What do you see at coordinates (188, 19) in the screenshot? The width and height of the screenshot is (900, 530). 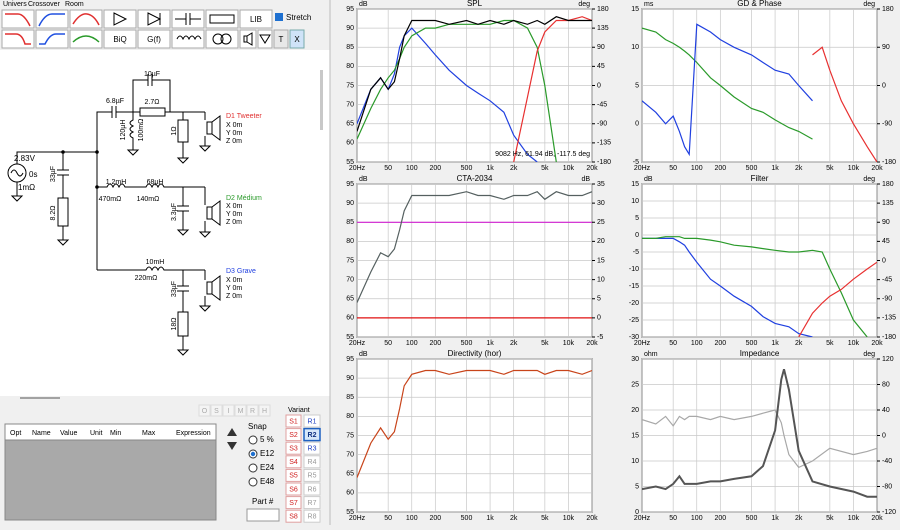 I see `capacitor-button` at bounding box center [188, 19].